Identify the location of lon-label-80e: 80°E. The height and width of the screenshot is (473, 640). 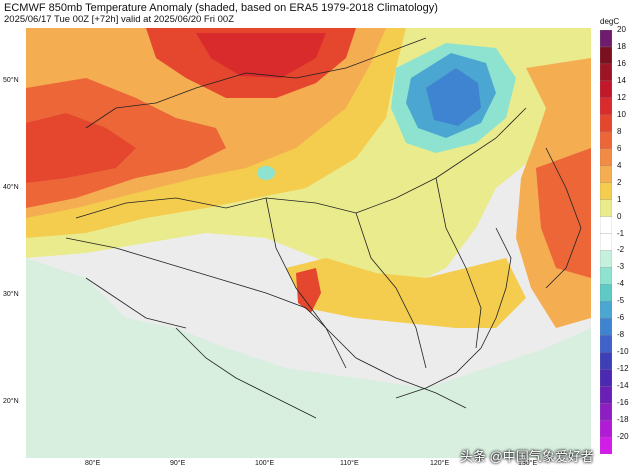
(93, 463).